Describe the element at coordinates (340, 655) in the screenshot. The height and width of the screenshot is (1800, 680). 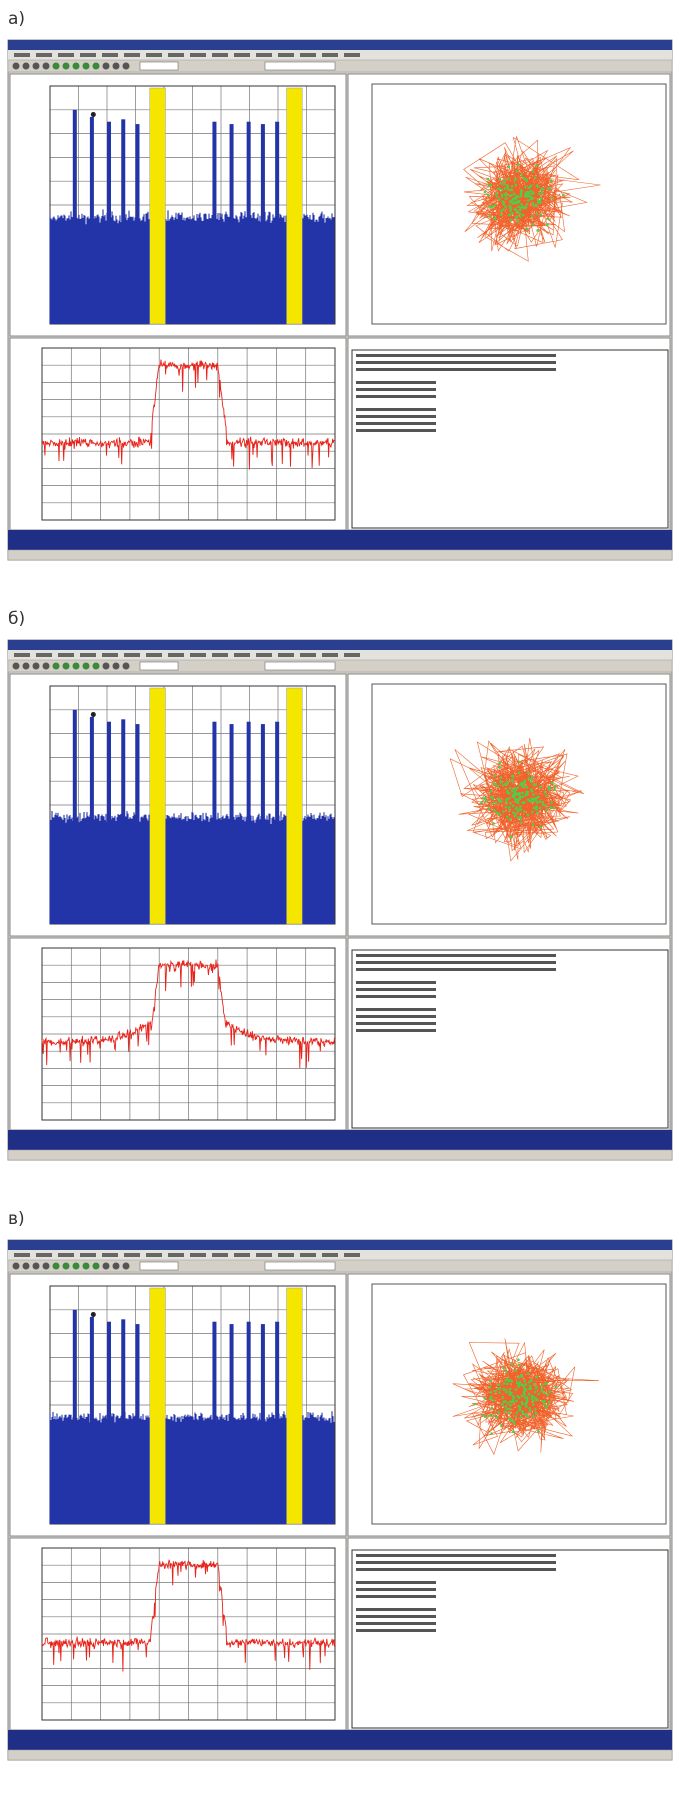
I see `menu-bar` at that location.